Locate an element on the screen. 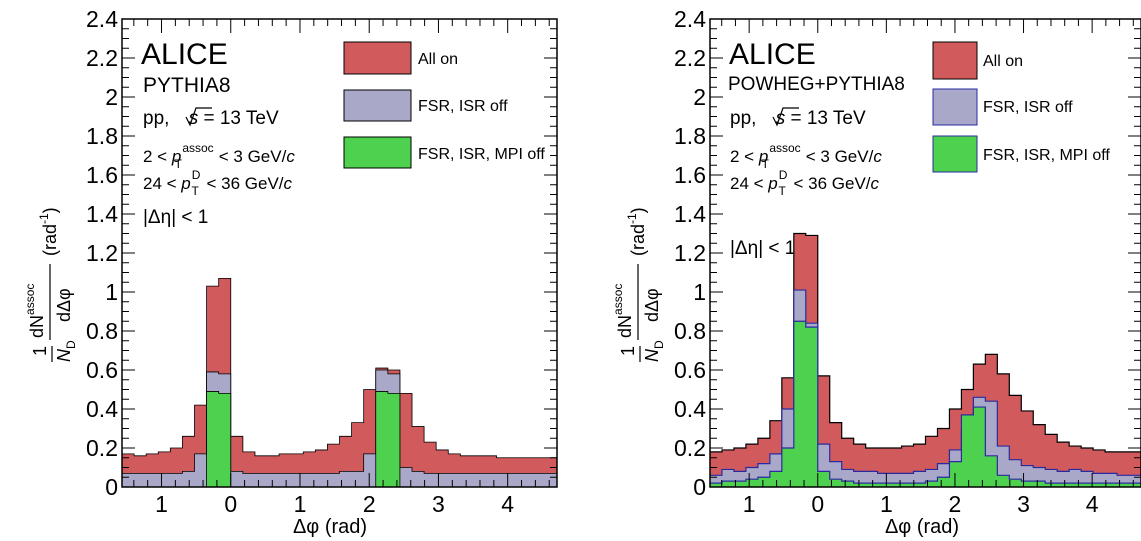  right-cut-assoc: 2 < passoc T < 3 GeV/c is located at coordinates (806, 156).